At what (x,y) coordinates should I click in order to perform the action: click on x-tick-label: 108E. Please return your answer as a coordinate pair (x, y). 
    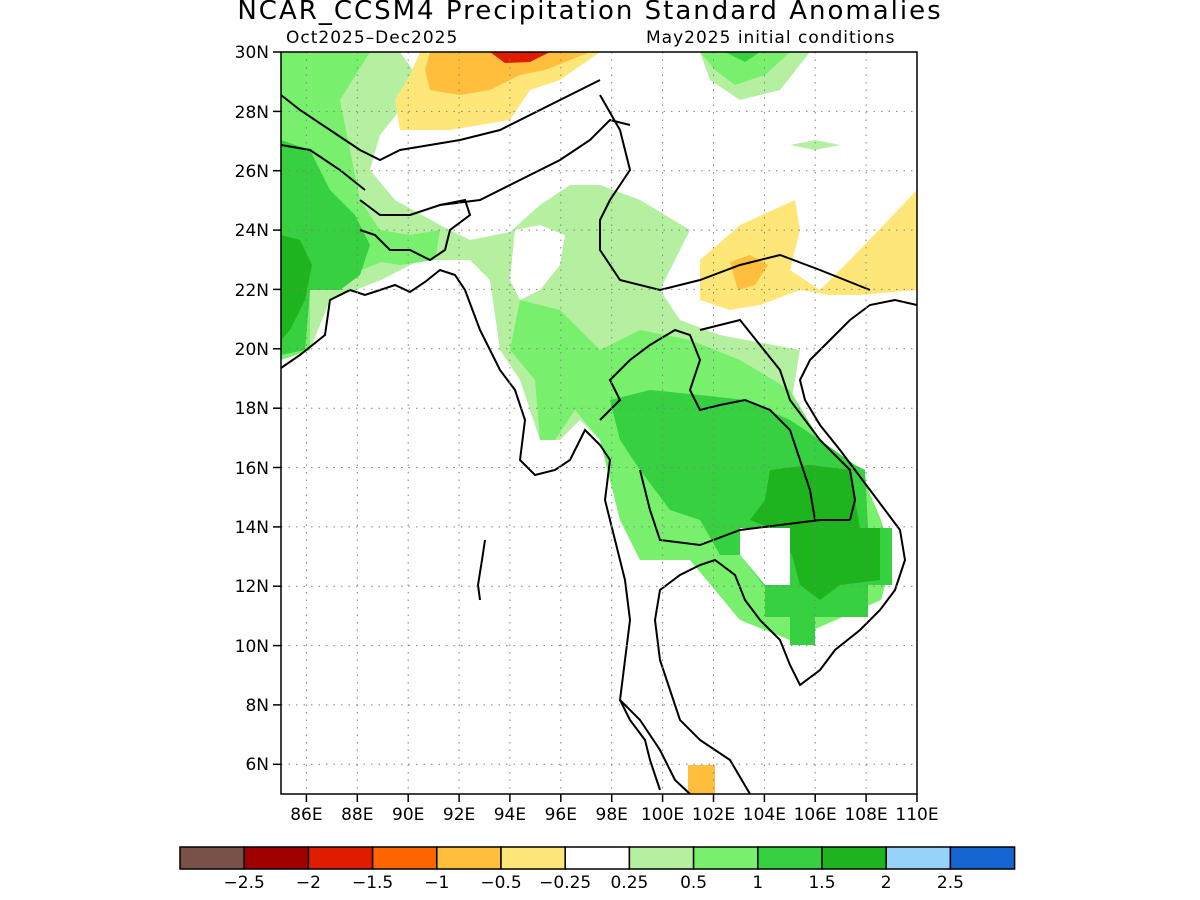
    Looking at the image, I should click on (865, 815).